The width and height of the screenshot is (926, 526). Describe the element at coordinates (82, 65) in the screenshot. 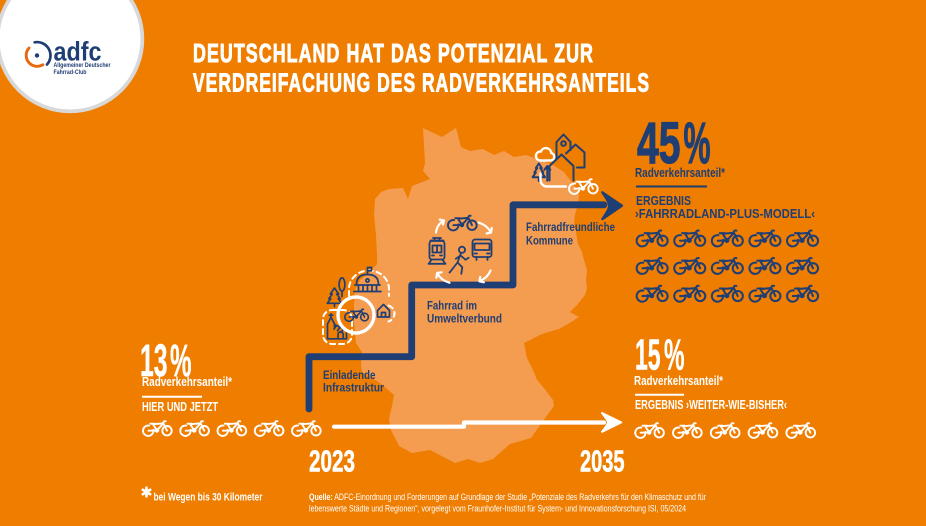

I see `svg-text: Allgemeiner Deutscher` at that location.